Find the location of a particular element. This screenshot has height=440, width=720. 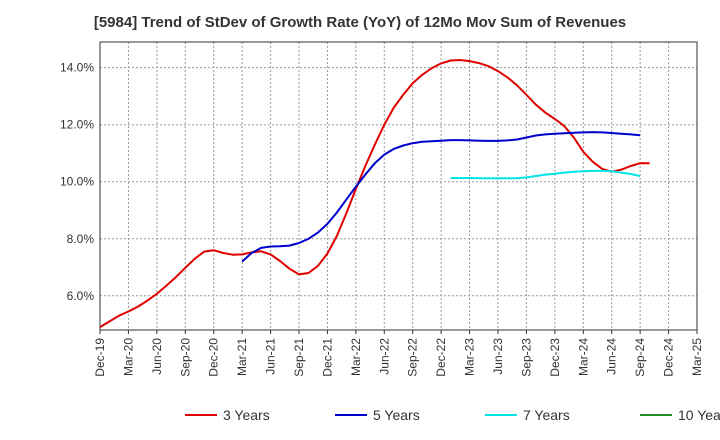

x-tick-label: Jun-21 is located at coordinates (271, 356).